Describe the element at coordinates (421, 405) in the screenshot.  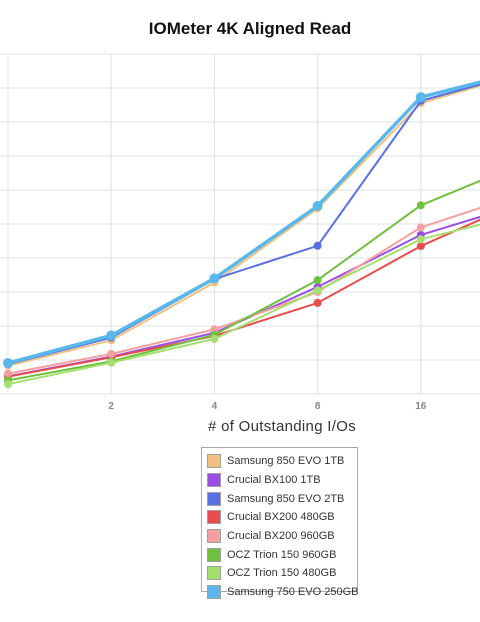
I see `x-tick-label: 16` at that location.